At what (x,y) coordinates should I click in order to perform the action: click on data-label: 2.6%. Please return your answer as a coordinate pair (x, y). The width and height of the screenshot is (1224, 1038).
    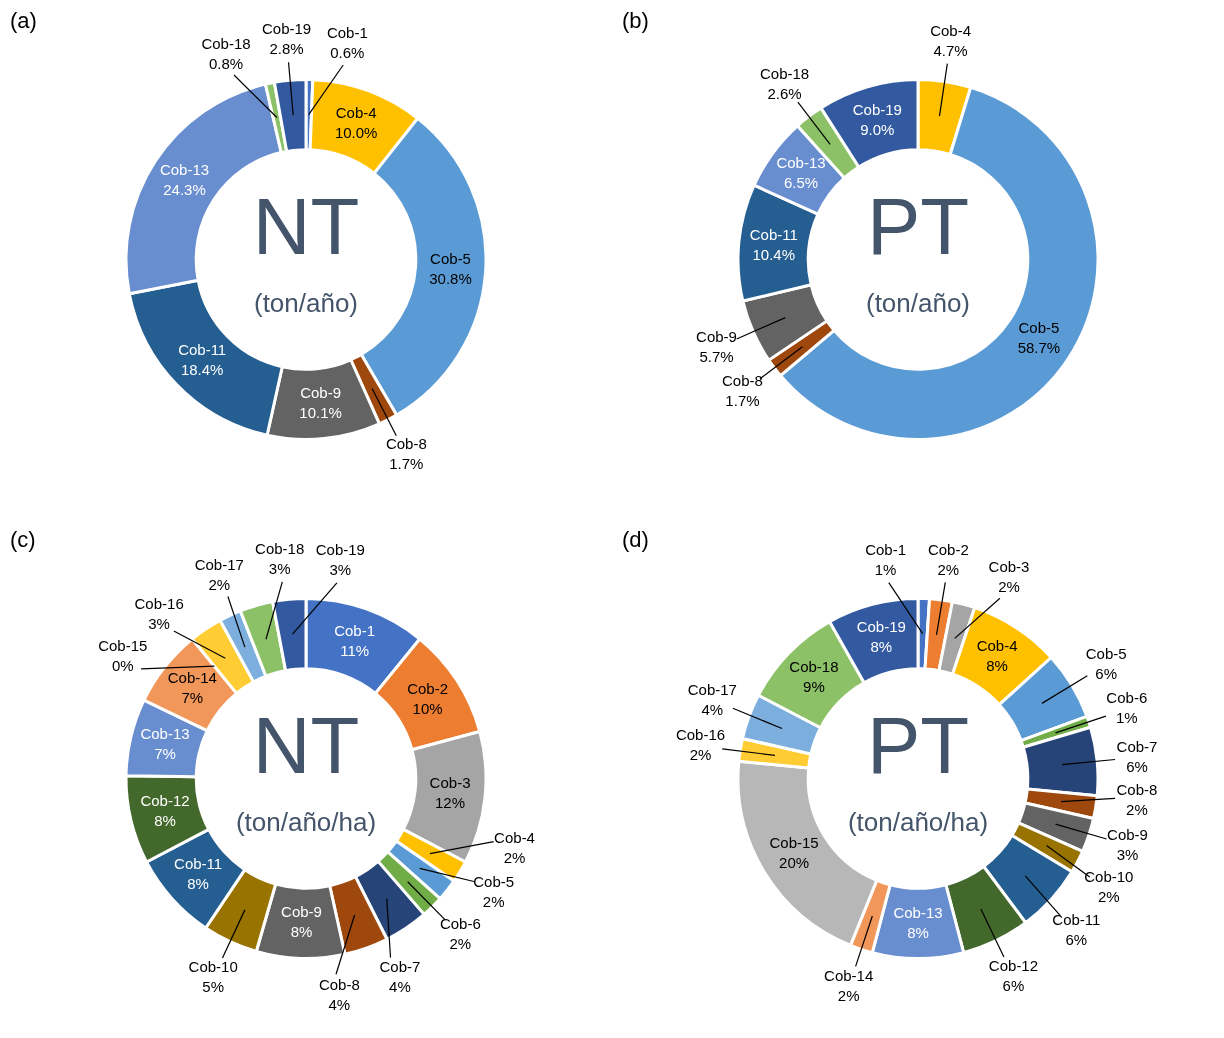
    Looking at the image, I should click on (784, 93).